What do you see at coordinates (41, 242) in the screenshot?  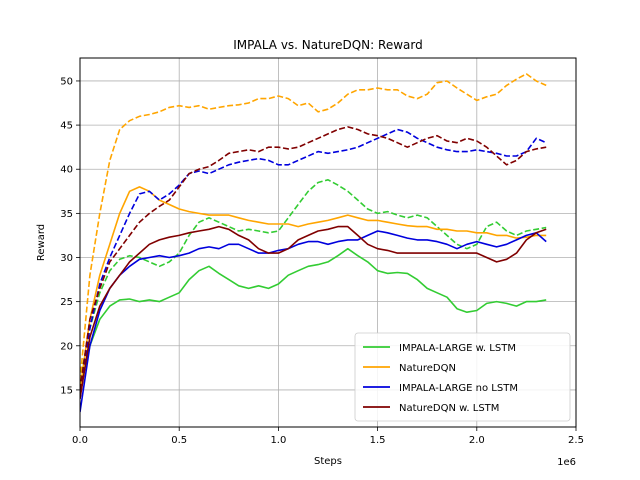 I see `y-axis-label: Reward` at bounding box center [41, 242].